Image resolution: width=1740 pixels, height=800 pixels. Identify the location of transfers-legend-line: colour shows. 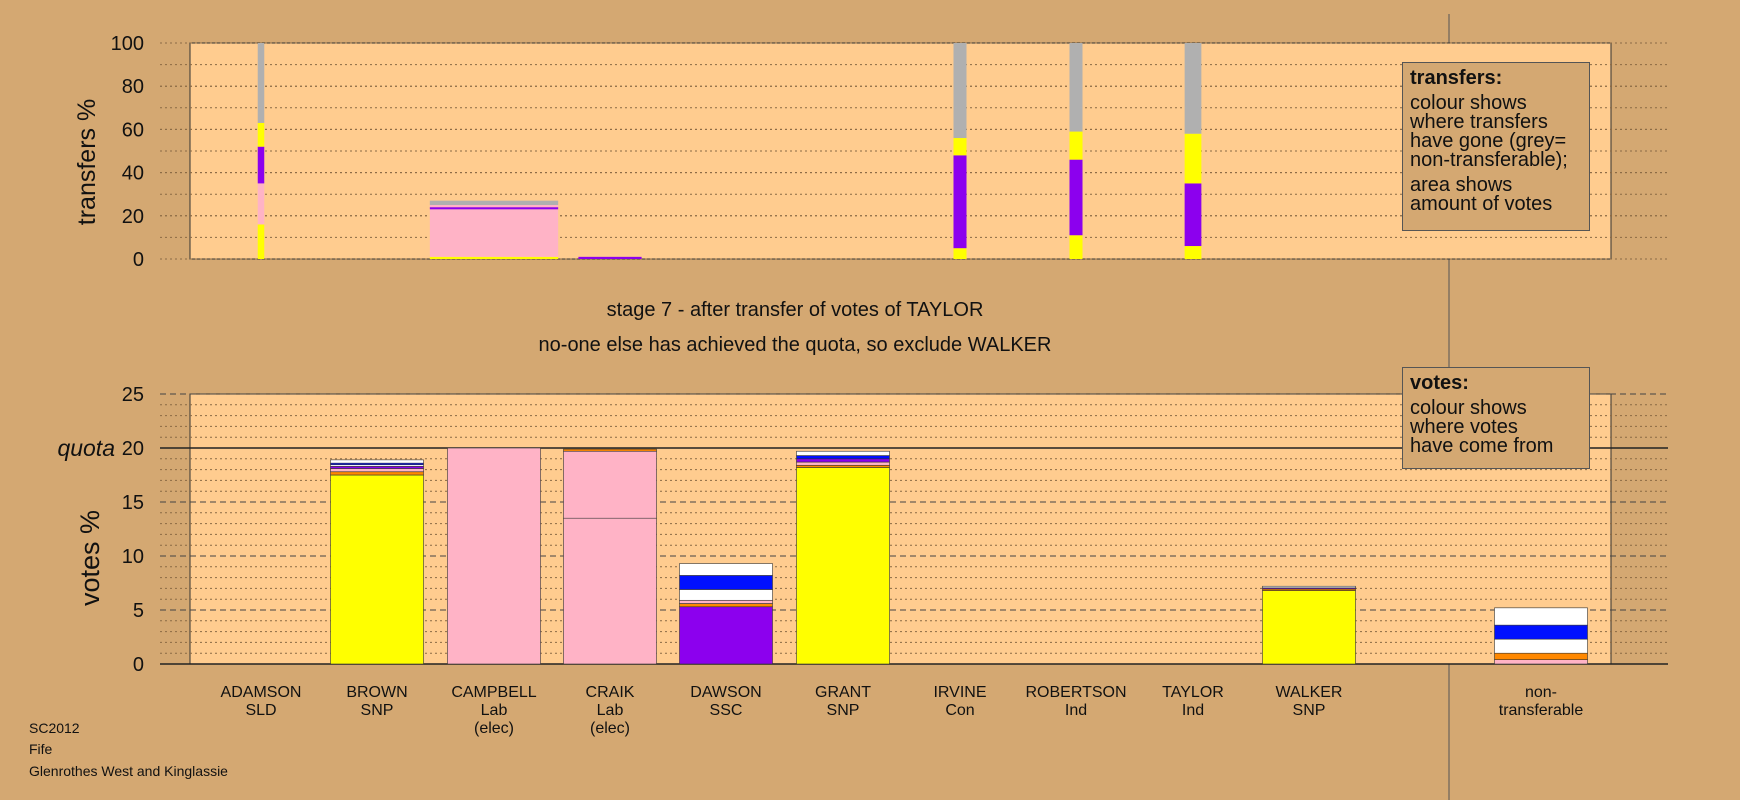
(1468, 103).